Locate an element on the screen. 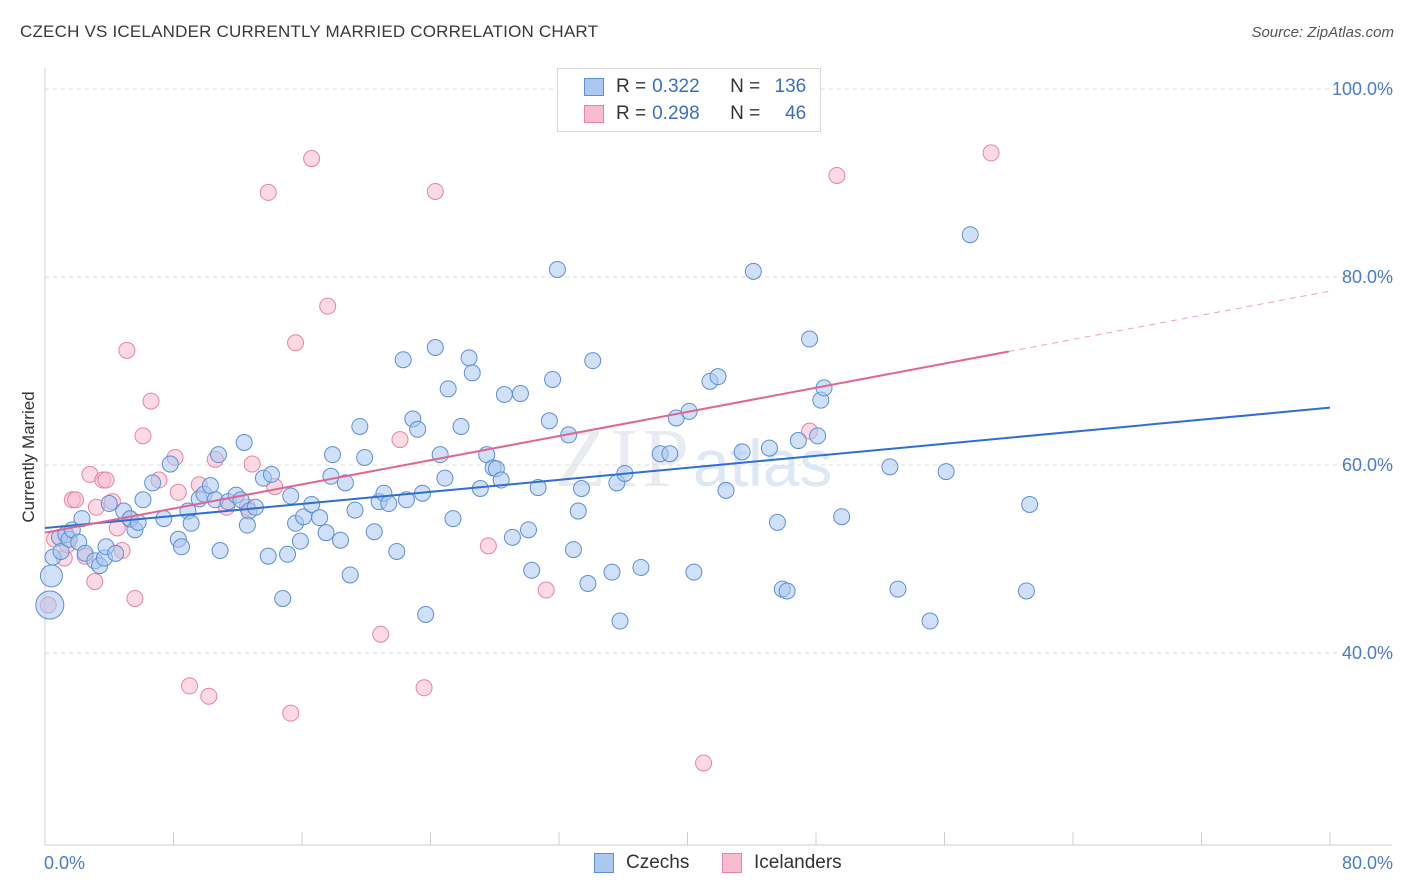 The height and width of the screenshot is (892, 1406). x-tick-label: 0.0% is located at coordinates (64, 863).